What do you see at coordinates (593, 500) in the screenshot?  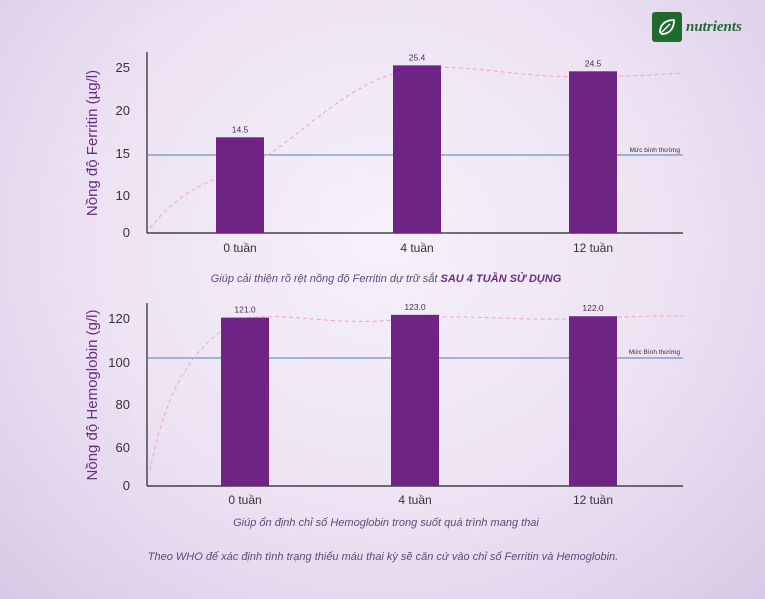 I see `hemoglobin-category-2: 12 tuần` at bounding box center [593, 500].